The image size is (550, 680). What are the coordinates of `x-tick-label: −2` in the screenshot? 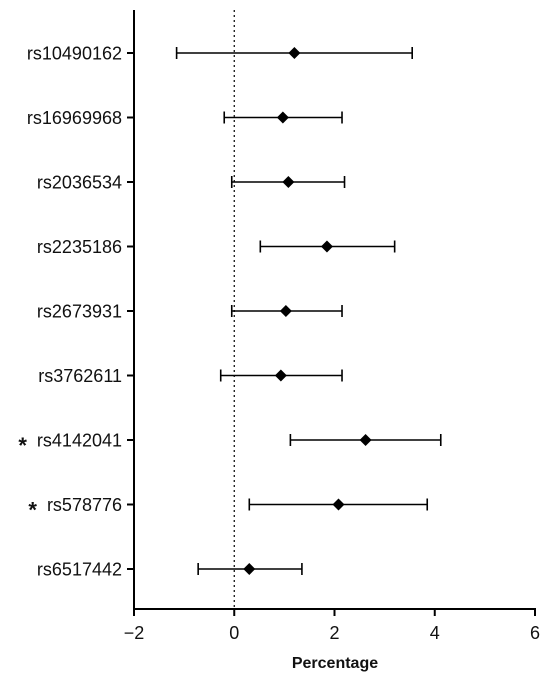 It's located at (134, 633).